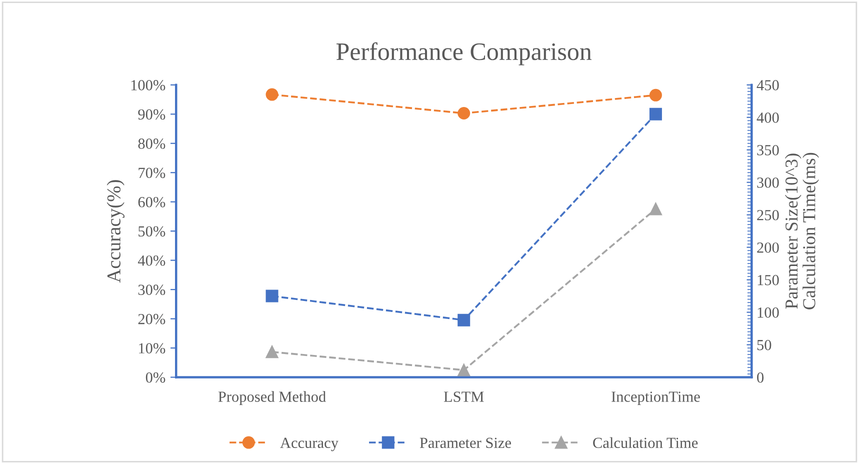  I want to click on y2-tick-label: 150, so click(768, 280).